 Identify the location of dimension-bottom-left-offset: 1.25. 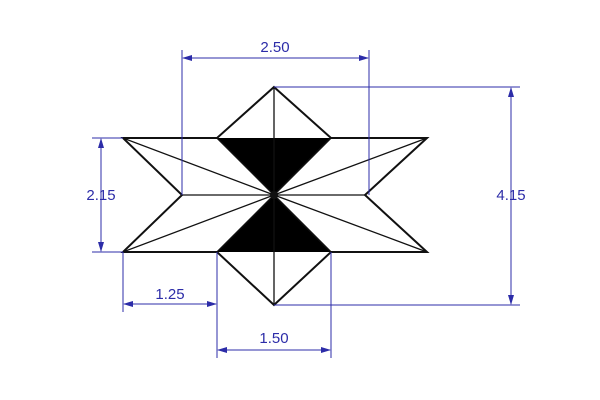
(170, 282).